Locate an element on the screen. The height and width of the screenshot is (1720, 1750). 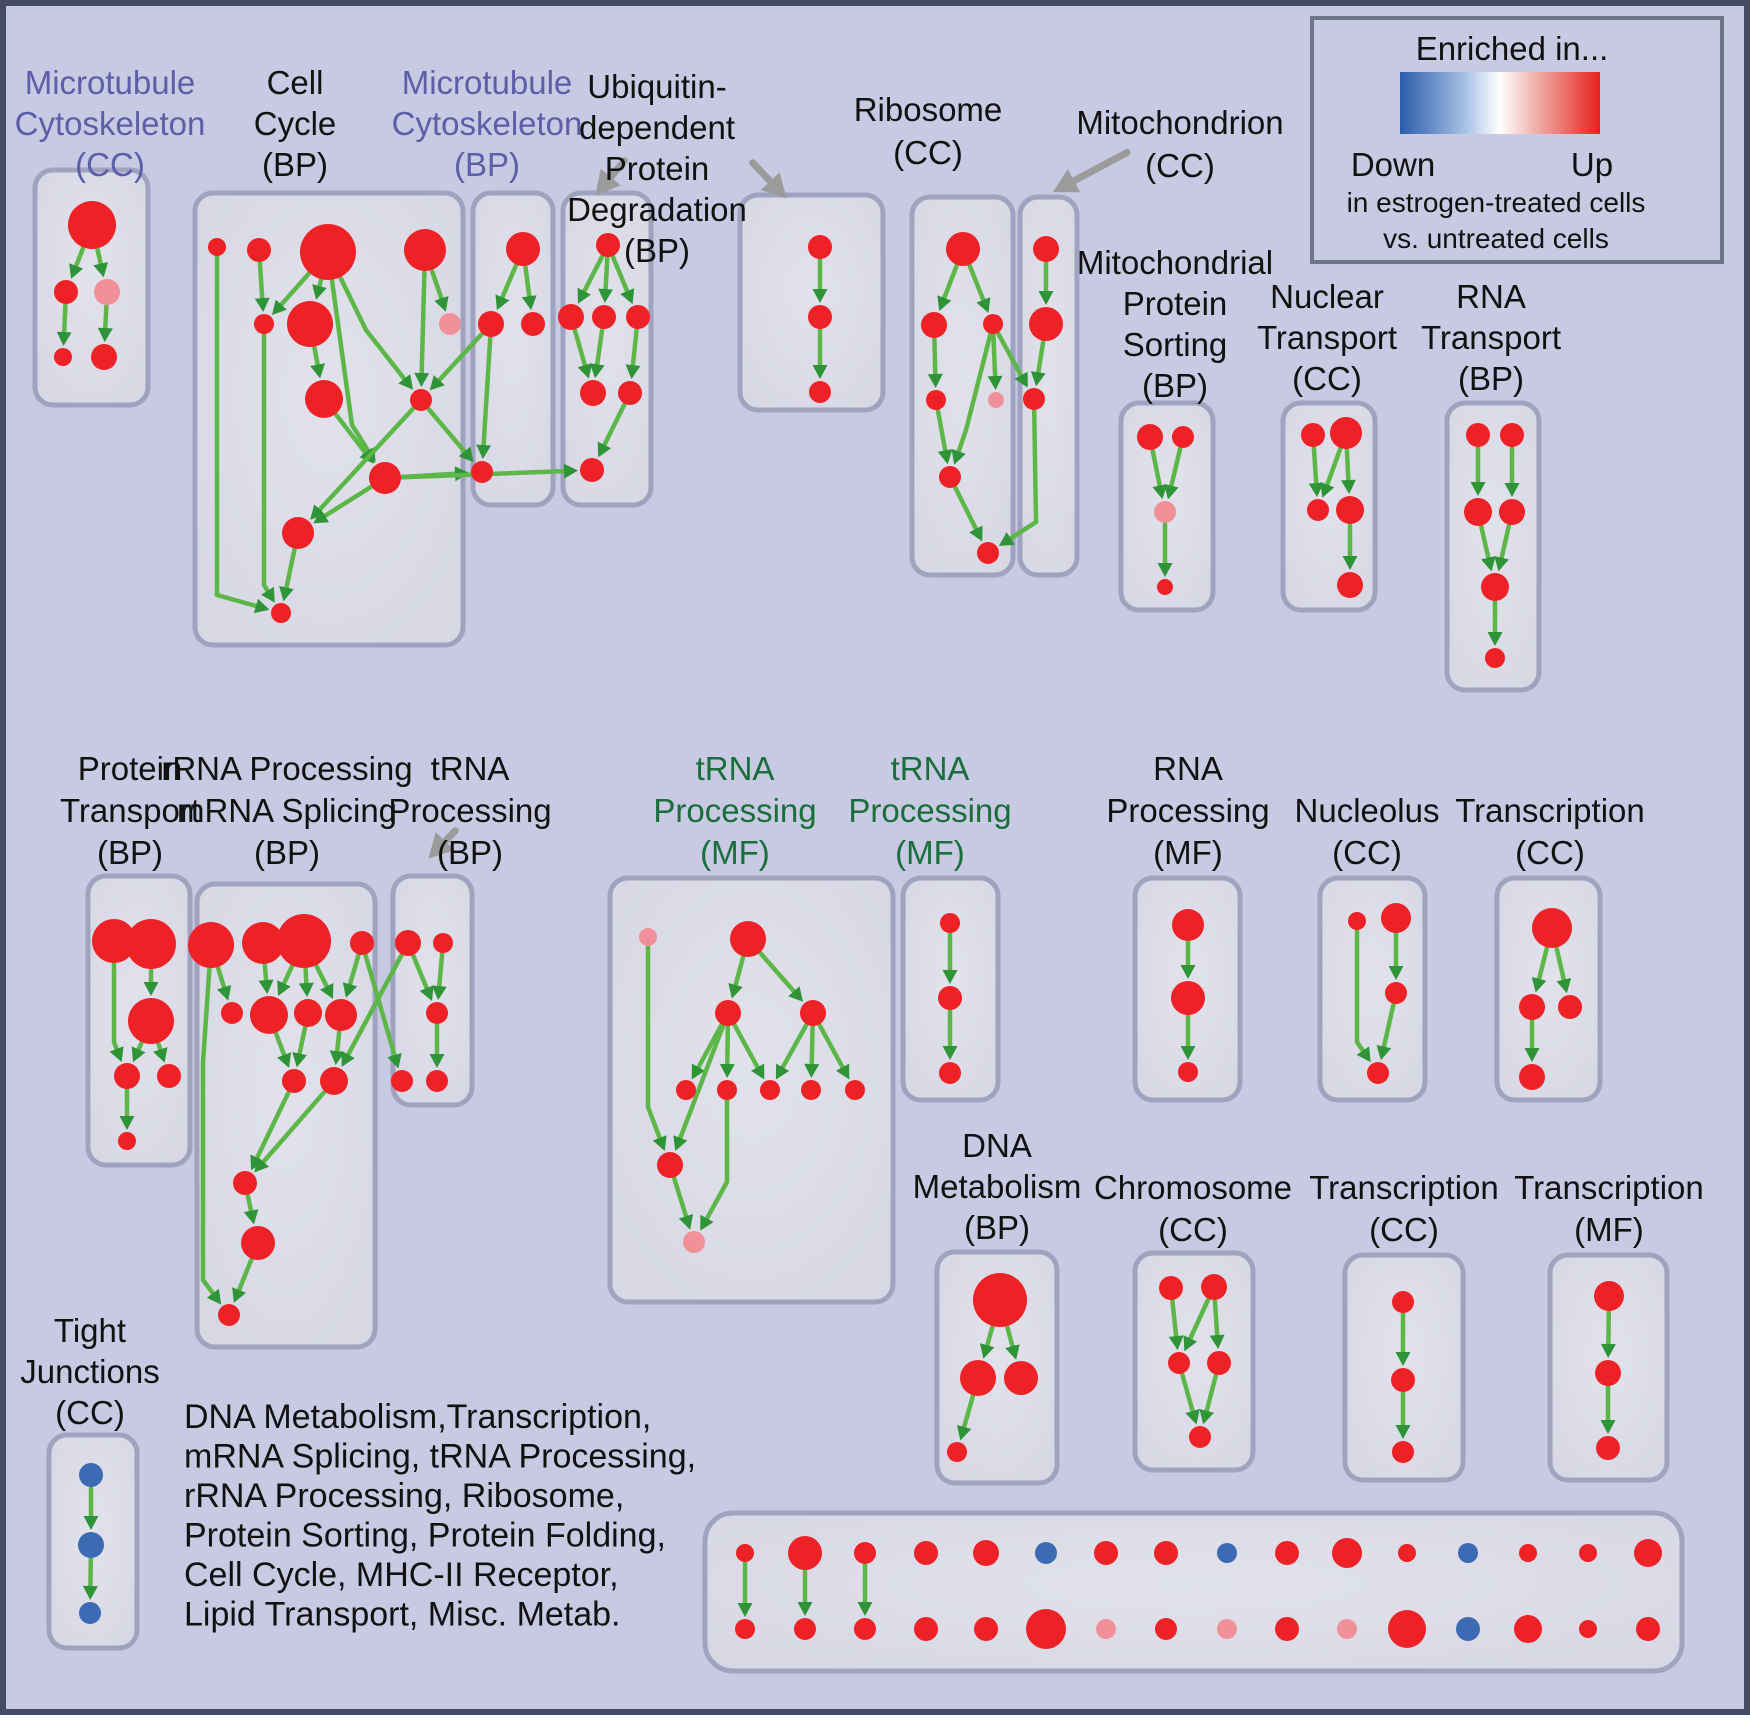
node-n10 is located at coordinates (670, 1165).